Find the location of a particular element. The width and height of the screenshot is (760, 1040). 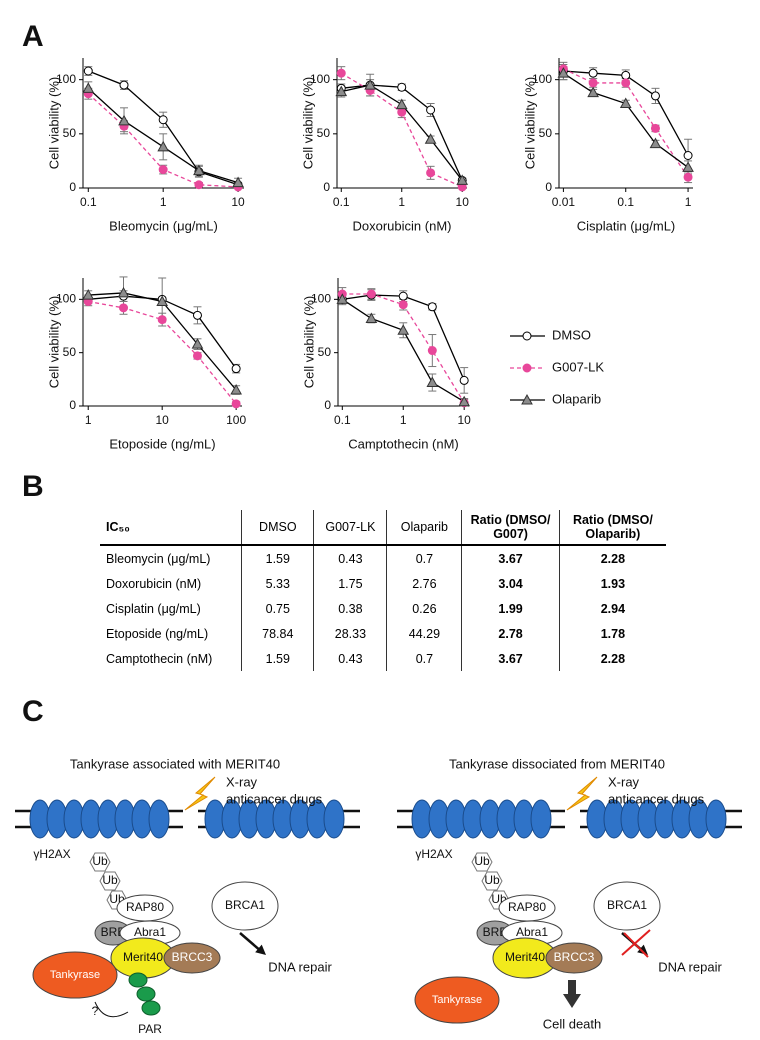

table-cell: 1.75 is located at coordinates (350, 583).